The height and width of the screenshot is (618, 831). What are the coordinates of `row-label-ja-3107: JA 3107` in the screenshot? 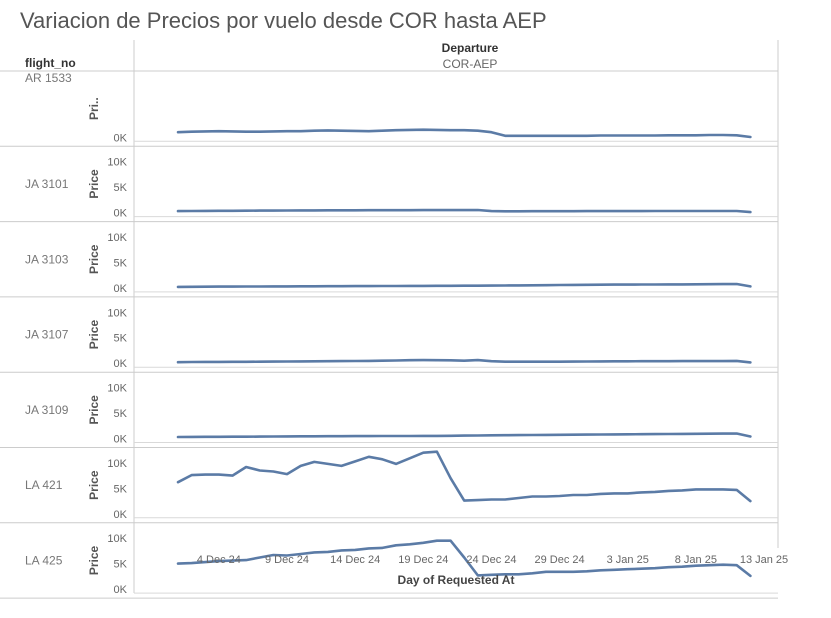 It's located at (47, 335).